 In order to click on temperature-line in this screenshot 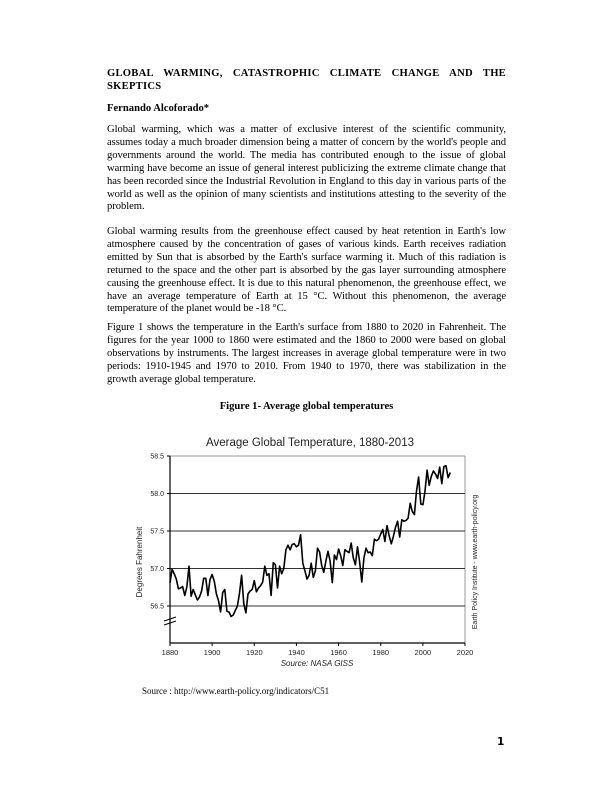, I will do `click(310, 541)`.